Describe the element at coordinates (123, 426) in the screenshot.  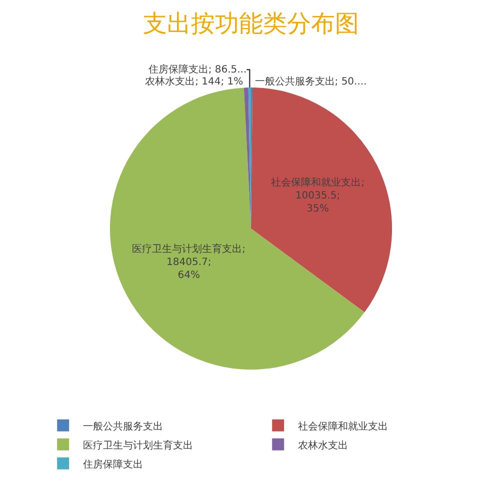
I see `legend-label: 一般公共服务支出` at that location.